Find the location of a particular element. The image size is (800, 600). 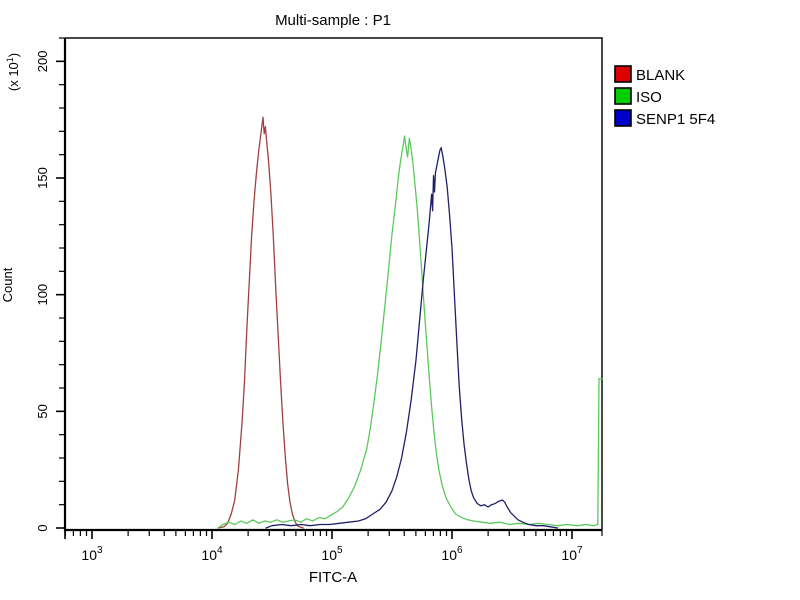

svg-text: 100 is located at coordinates (42, 295).